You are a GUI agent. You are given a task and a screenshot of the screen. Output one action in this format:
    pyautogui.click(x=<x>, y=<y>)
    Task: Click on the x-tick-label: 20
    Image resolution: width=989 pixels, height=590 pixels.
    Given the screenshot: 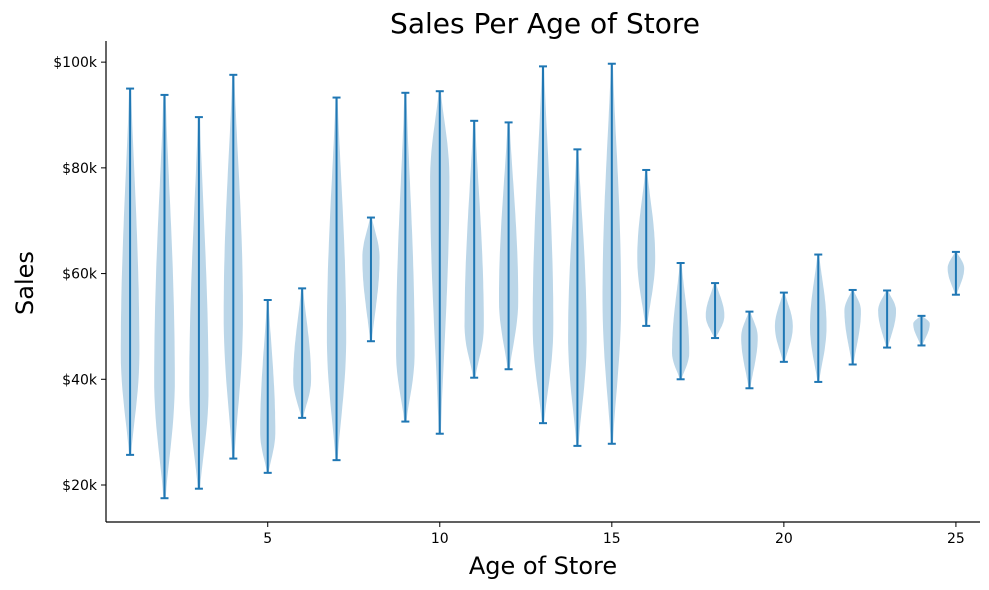 What is the action you would take?
    pyautogui.click(x=784, y=539)
    